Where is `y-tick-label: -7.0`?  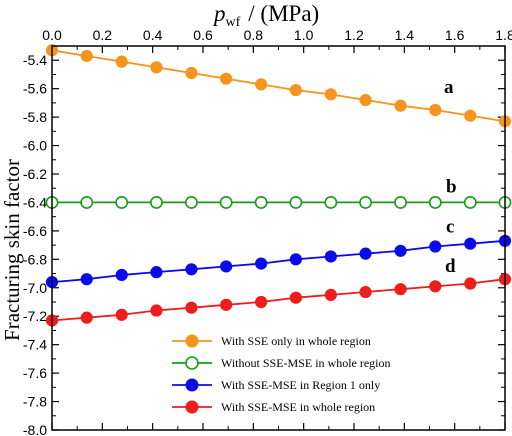 y-tick-label: -7.0 is located at coordinates (35, 288).